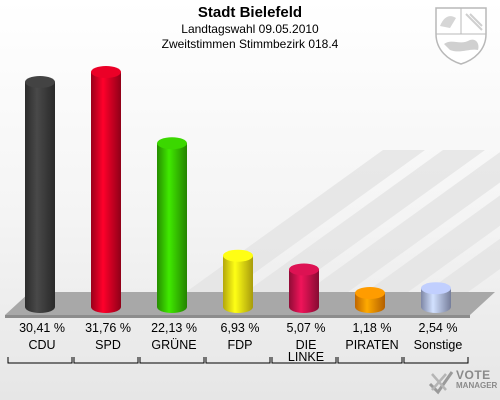 The width and height of the screenshot is (500, 400). I want to click on value-label: 1,18 %, so click(372, 328).